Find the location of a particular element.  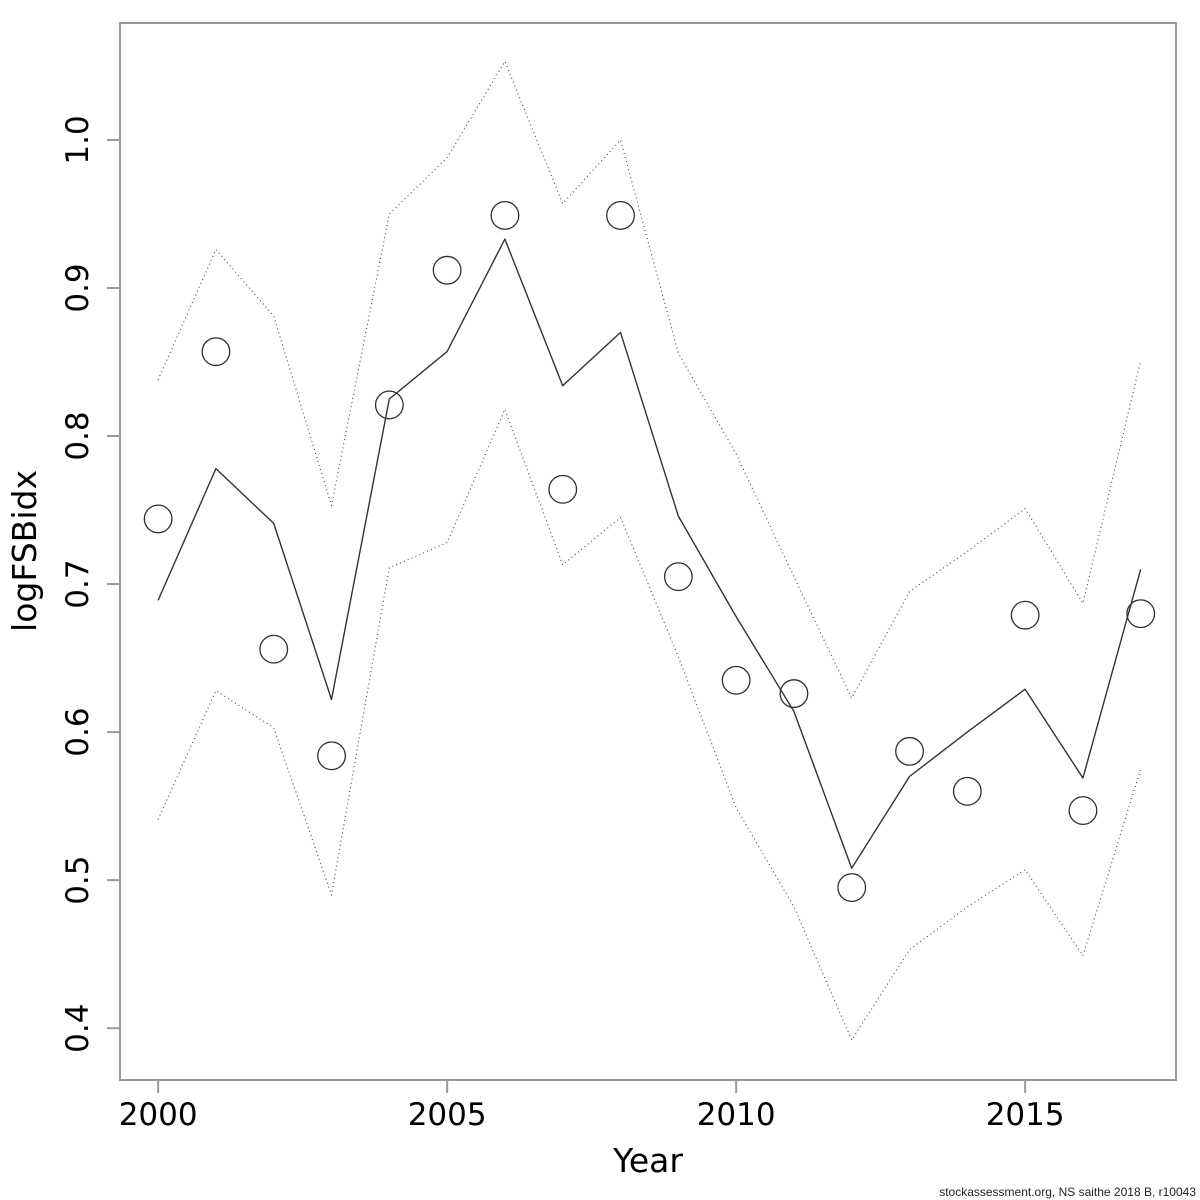

x-tick-label: 2015 is located at coordinates (1025, 1115).